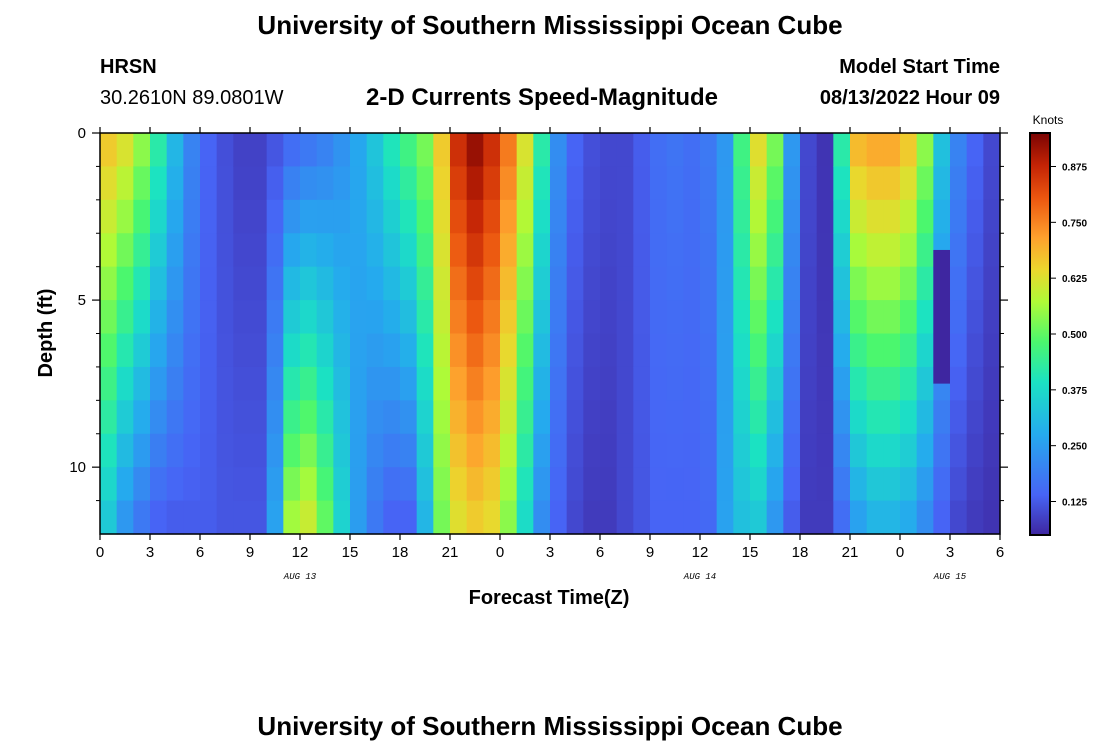 This screenshot has width=1100, height=750. I want to click on x-tick-label: 21, so click(850, 552).